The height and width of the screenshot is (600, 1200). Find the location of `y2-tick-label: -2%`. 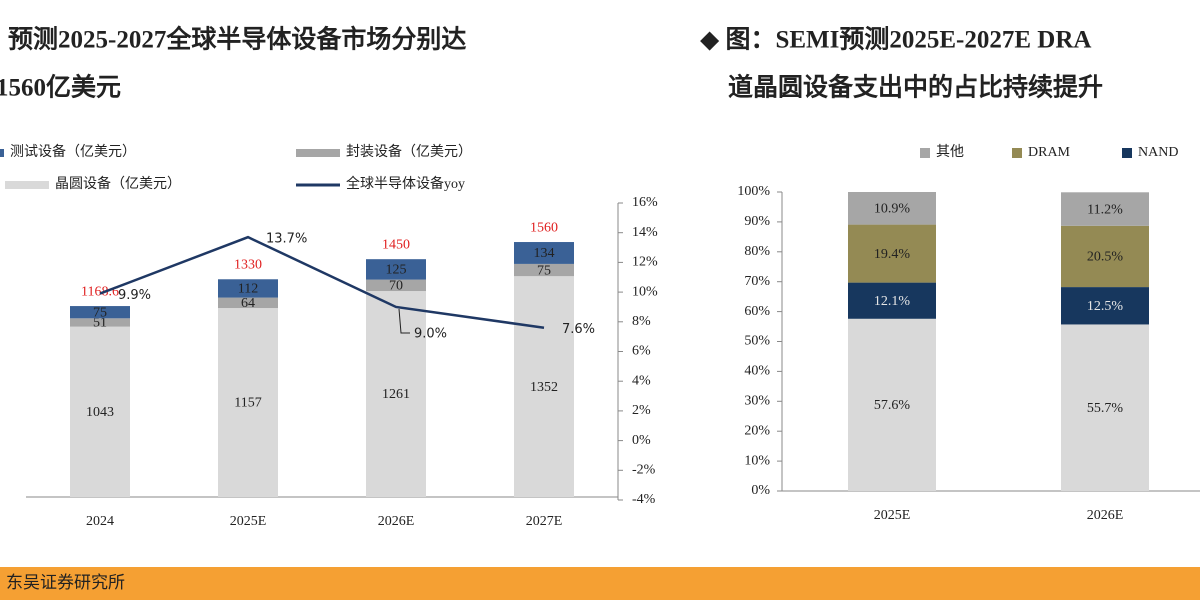

y2-tick-label: -2% is located at coordinates (644, 470).